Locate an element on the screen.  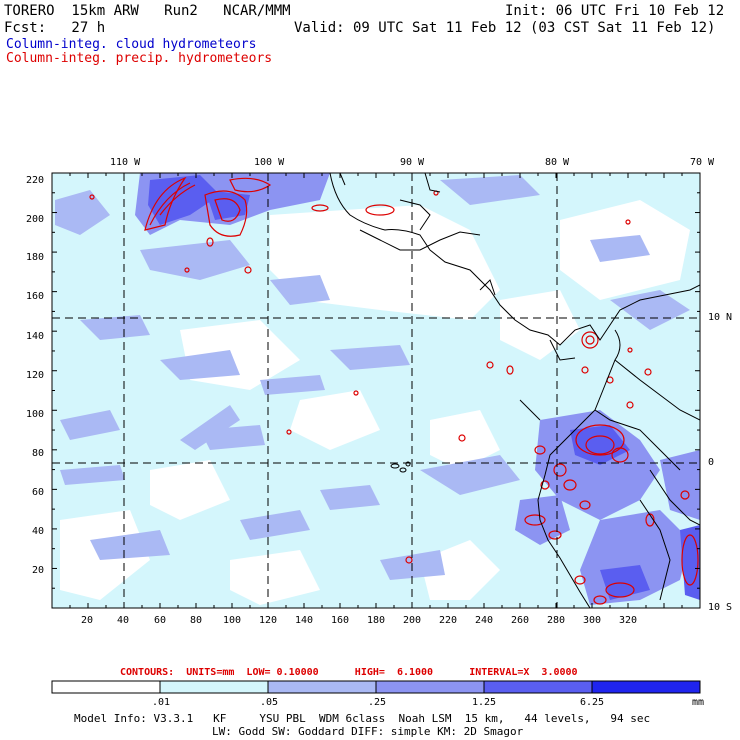
x-tick-label: 60 is located at coordinates (160, 620).